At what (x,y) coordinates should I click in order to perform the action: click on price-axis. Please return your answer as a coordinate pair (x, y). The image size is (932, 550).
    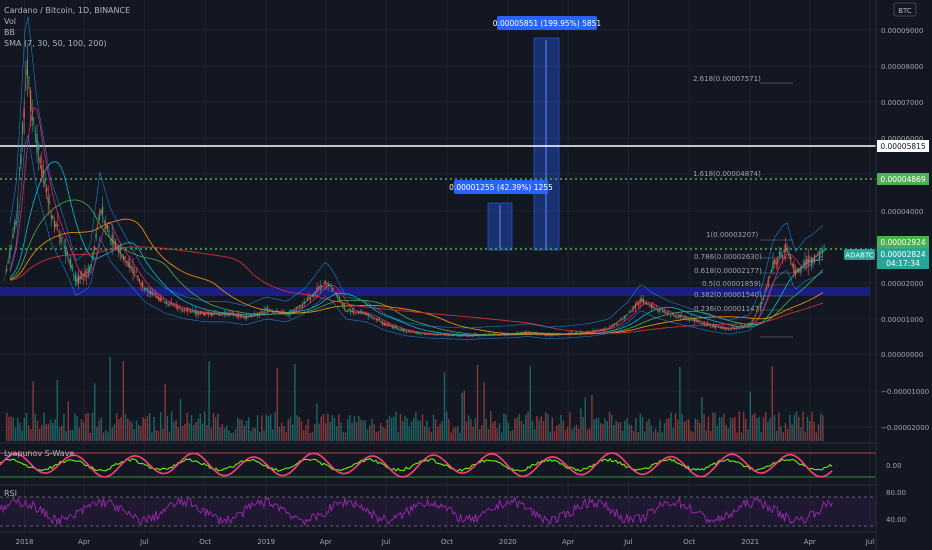
    Looking at the image, I should click on (904, 275).